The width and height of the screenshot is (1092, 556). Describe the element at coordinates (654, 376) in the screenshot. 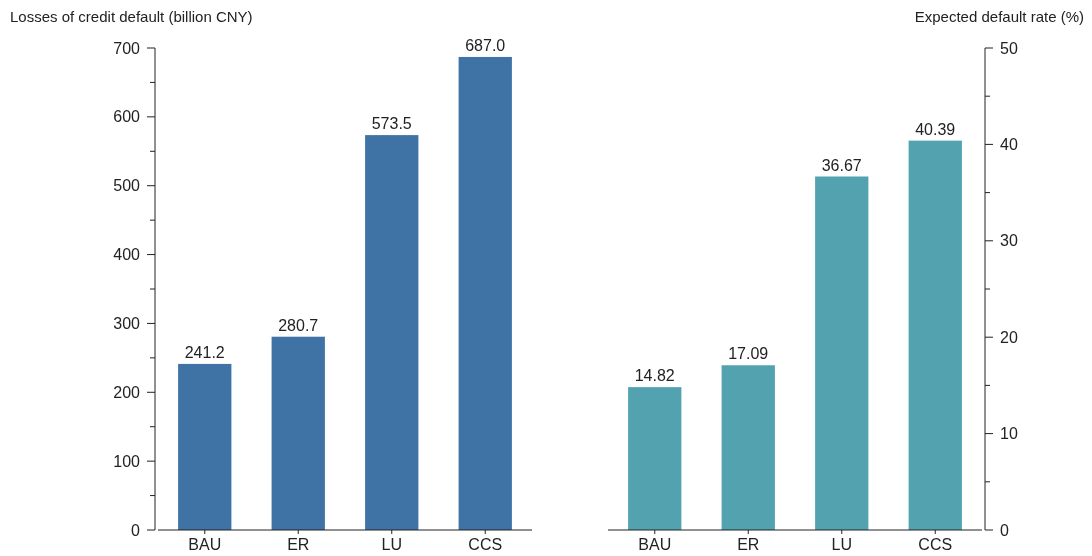

I see `data-label: 14.82` at that location.